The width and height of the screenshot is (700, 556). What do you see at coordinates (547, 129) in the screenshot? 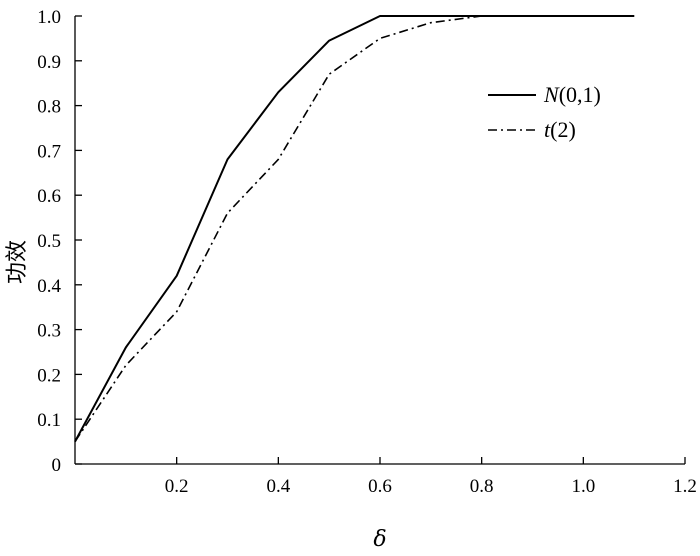
I see `legend-label-t2-main: t` at bounding box center [547, 129].